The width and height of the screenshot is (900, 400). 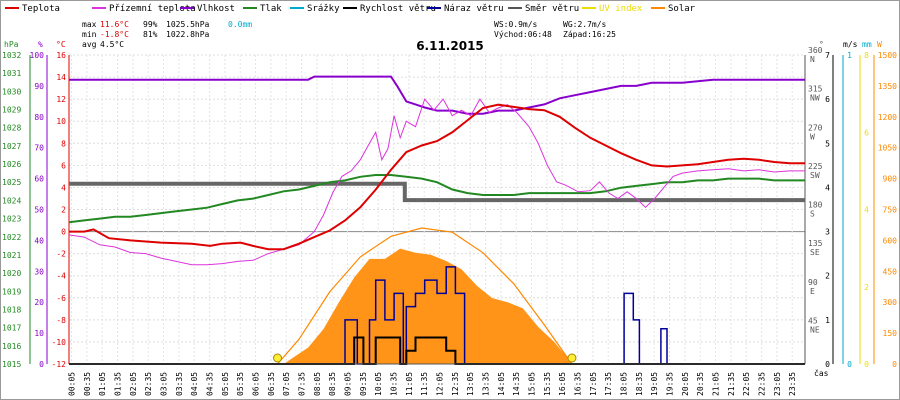 I want to click on tick-solar: 900, so click(x=890, y=179).